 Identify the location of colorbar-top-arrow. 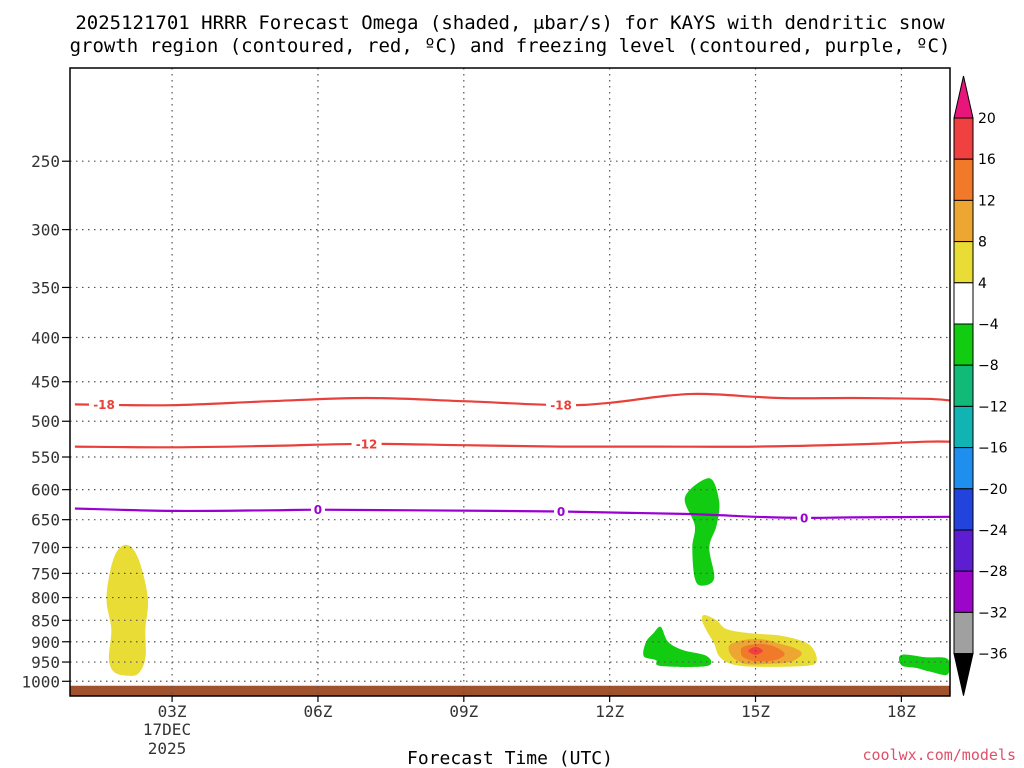
(963, 97).